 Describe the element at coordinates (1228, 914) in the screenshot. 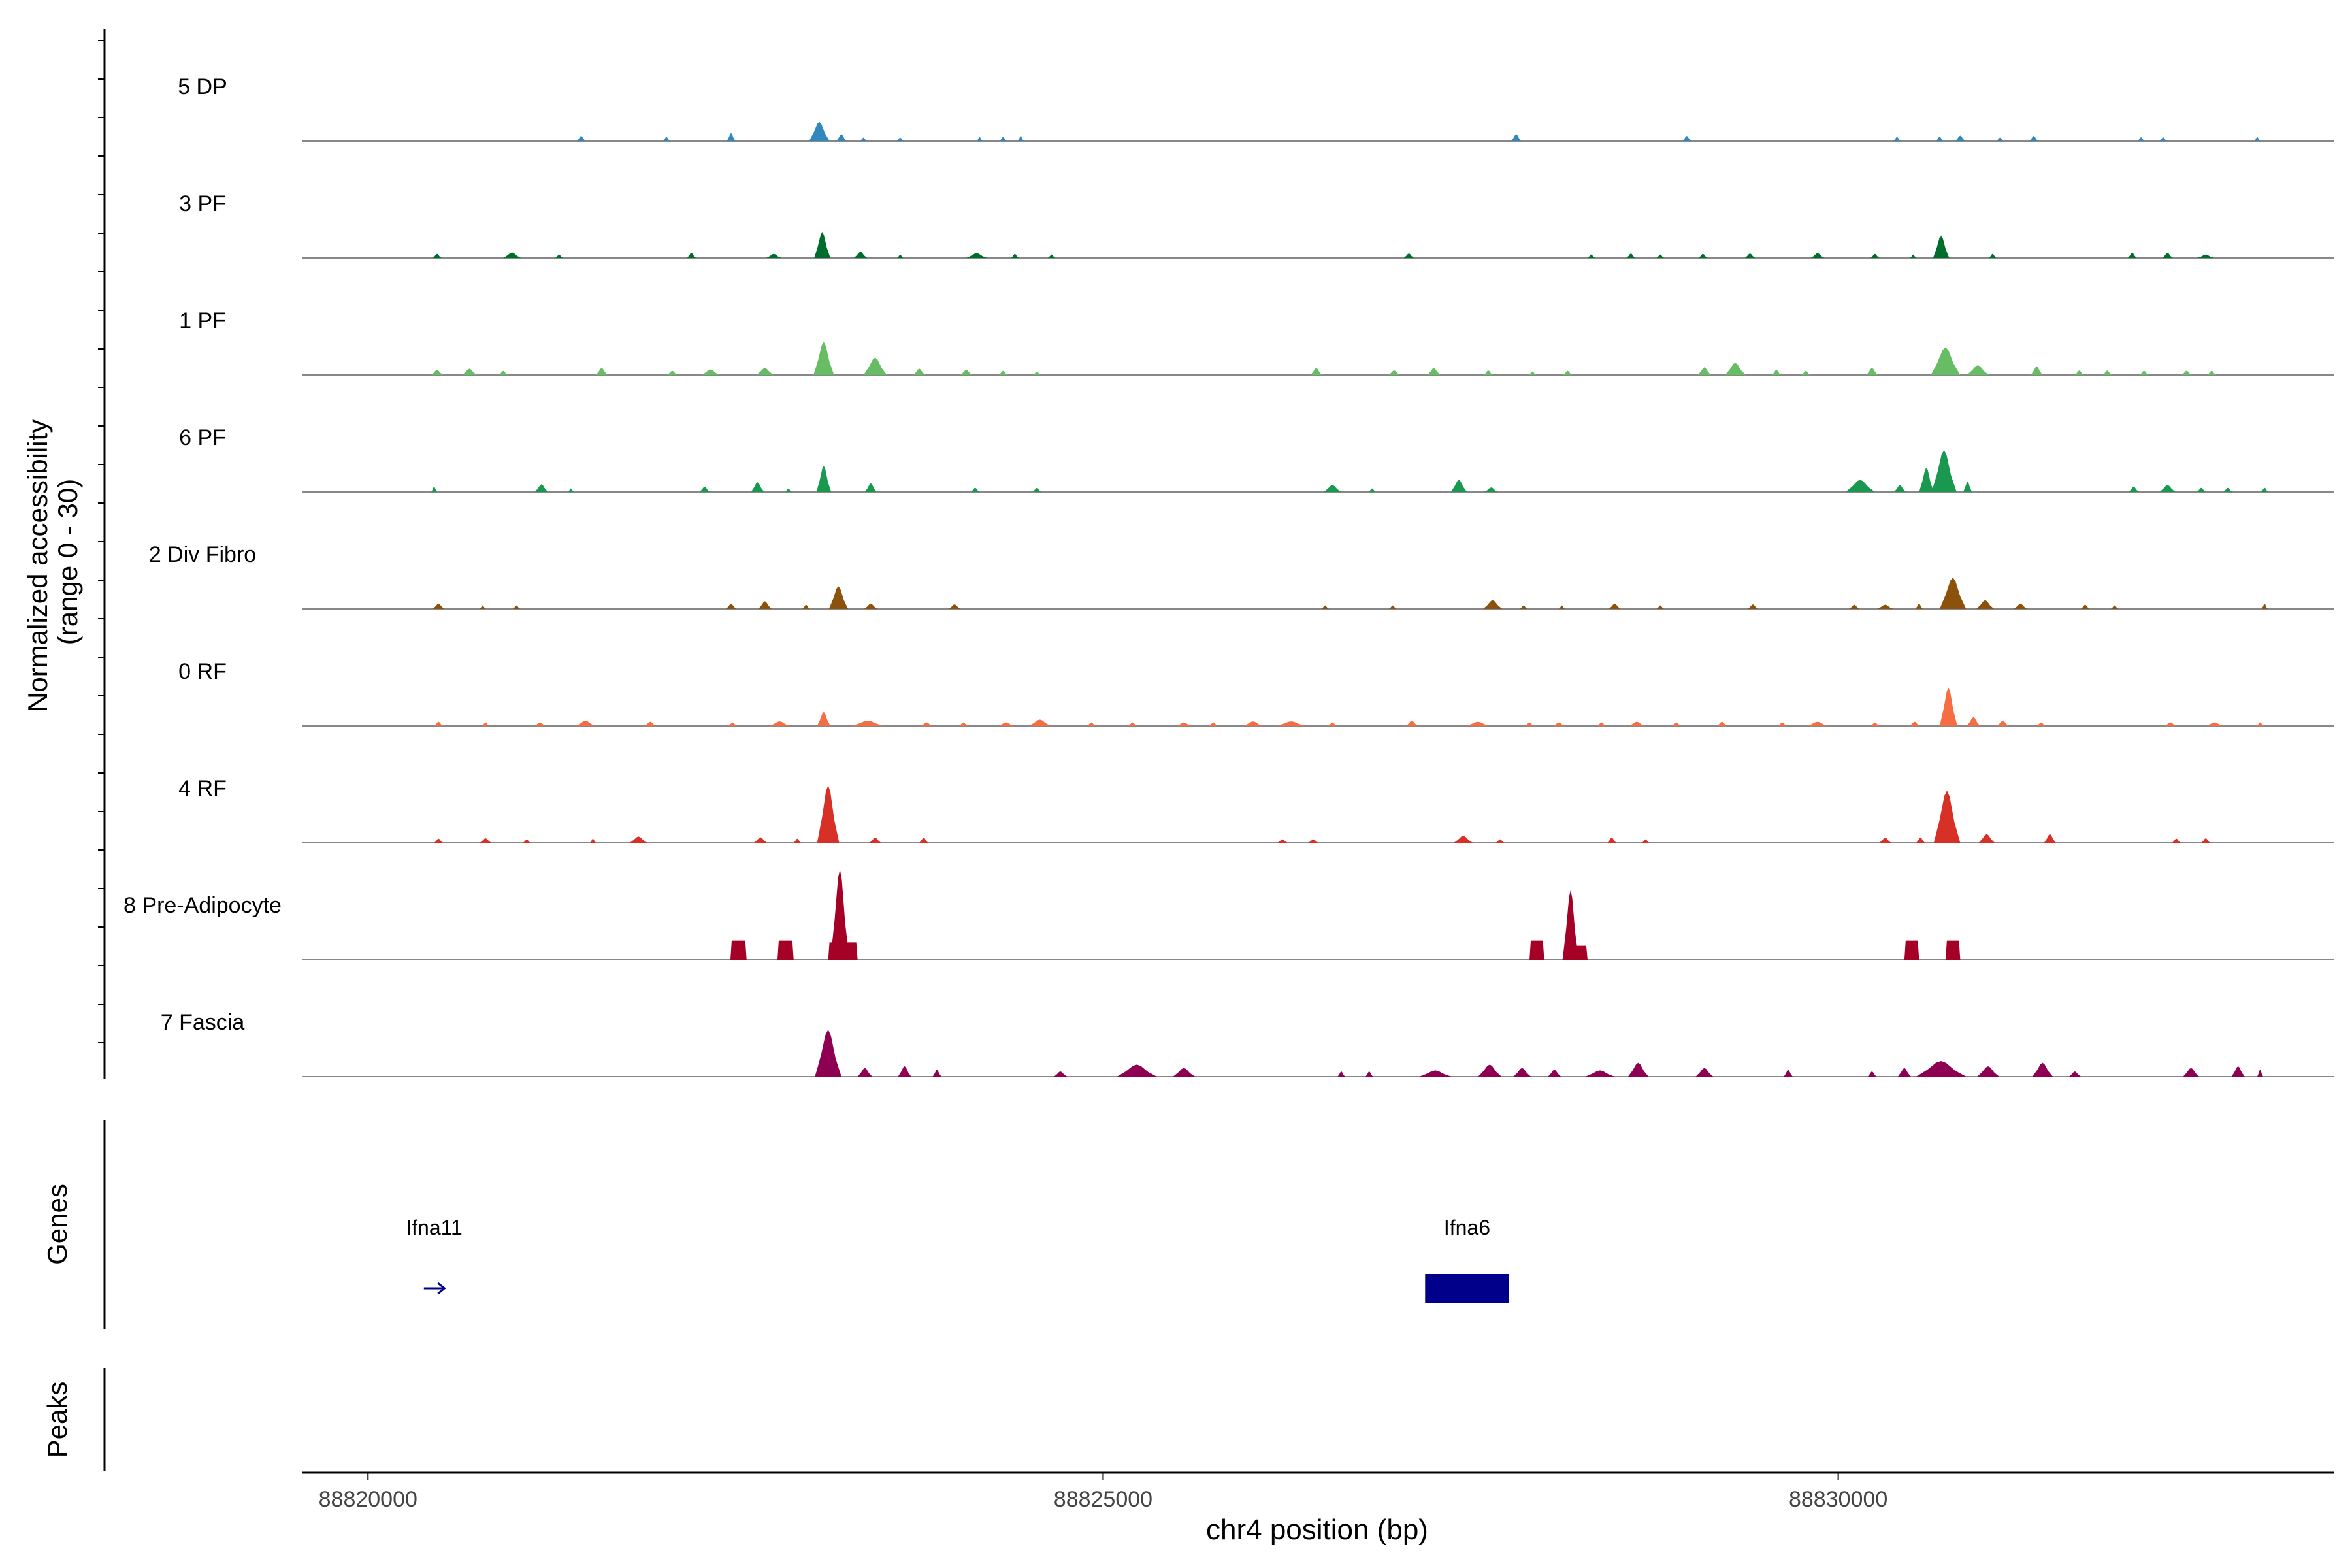

I see `track-8-pre-adipocyte: 8 Pre-Adipocyte` at that location.